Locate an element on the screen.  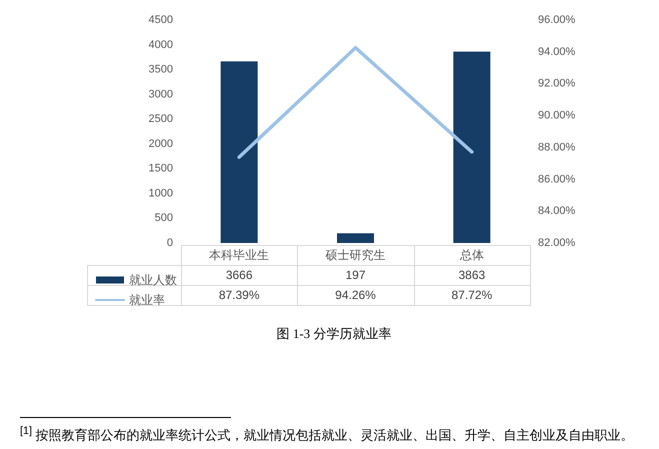
y2-tick-label: 92.00% is located at coordinates (557, 84).